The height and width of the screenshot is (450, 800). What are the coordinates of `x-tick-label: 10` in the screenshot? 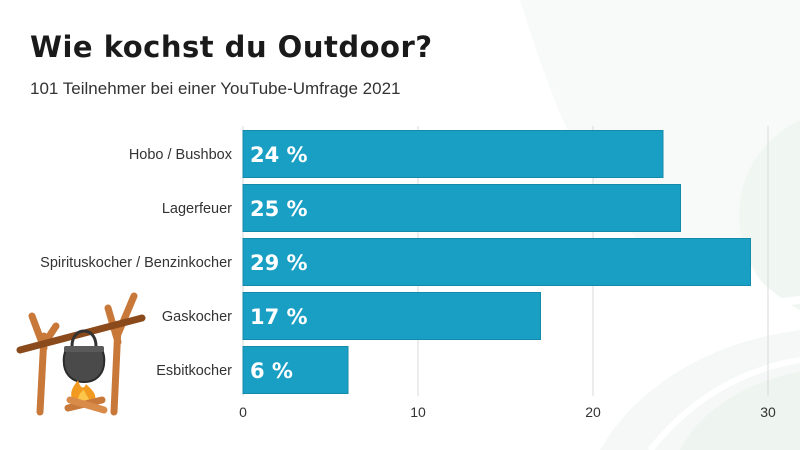 It's located at (418, 412).